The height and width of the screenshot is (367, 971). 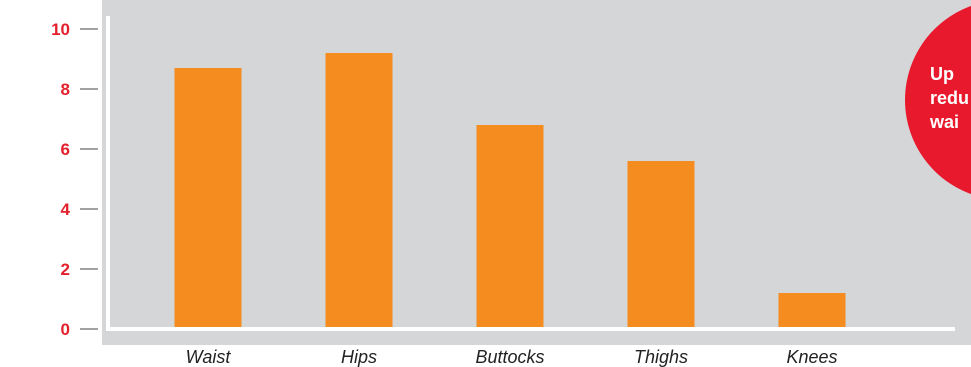 I want to click on bar-buttocks, so click(x=510, y=227).